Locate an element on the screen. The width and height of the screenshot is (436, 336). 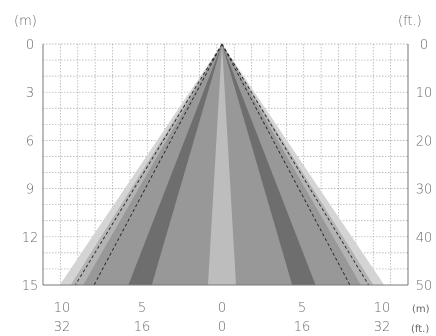
right-unit-label: (ft.) is located at coordinates (410, 21).